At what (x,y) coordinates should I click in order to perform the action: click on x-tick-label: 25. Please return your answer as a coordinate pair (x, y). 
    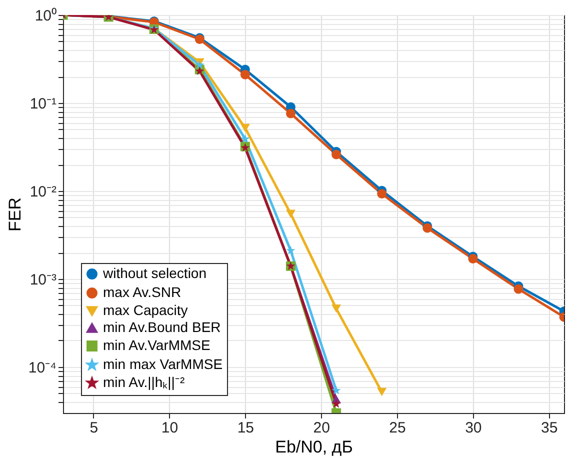
    Looking at the image, I should click on (397, 428).